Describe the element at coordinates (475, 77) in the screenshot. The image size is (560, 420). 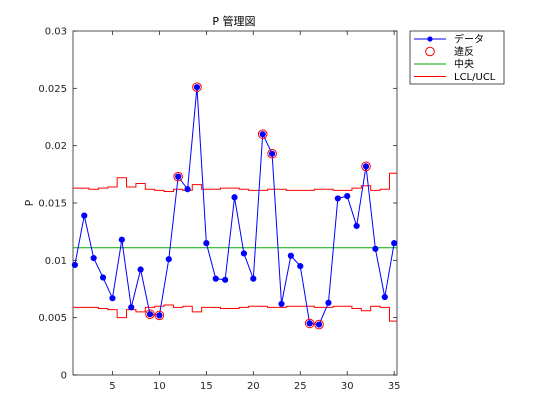
I see `legend-label: LCL/UCL` at that location.